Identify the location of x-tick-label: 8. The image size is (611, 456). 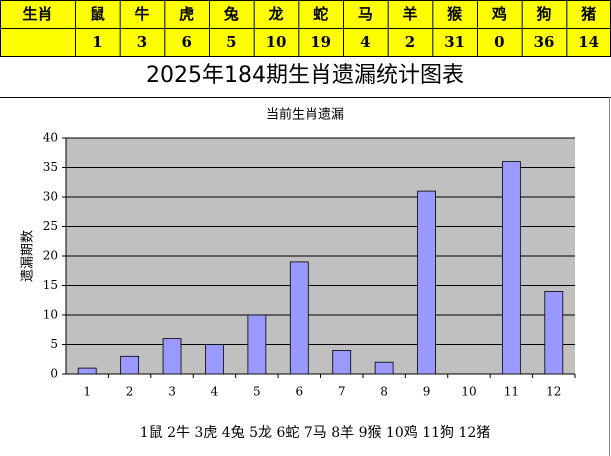
(384, 392).